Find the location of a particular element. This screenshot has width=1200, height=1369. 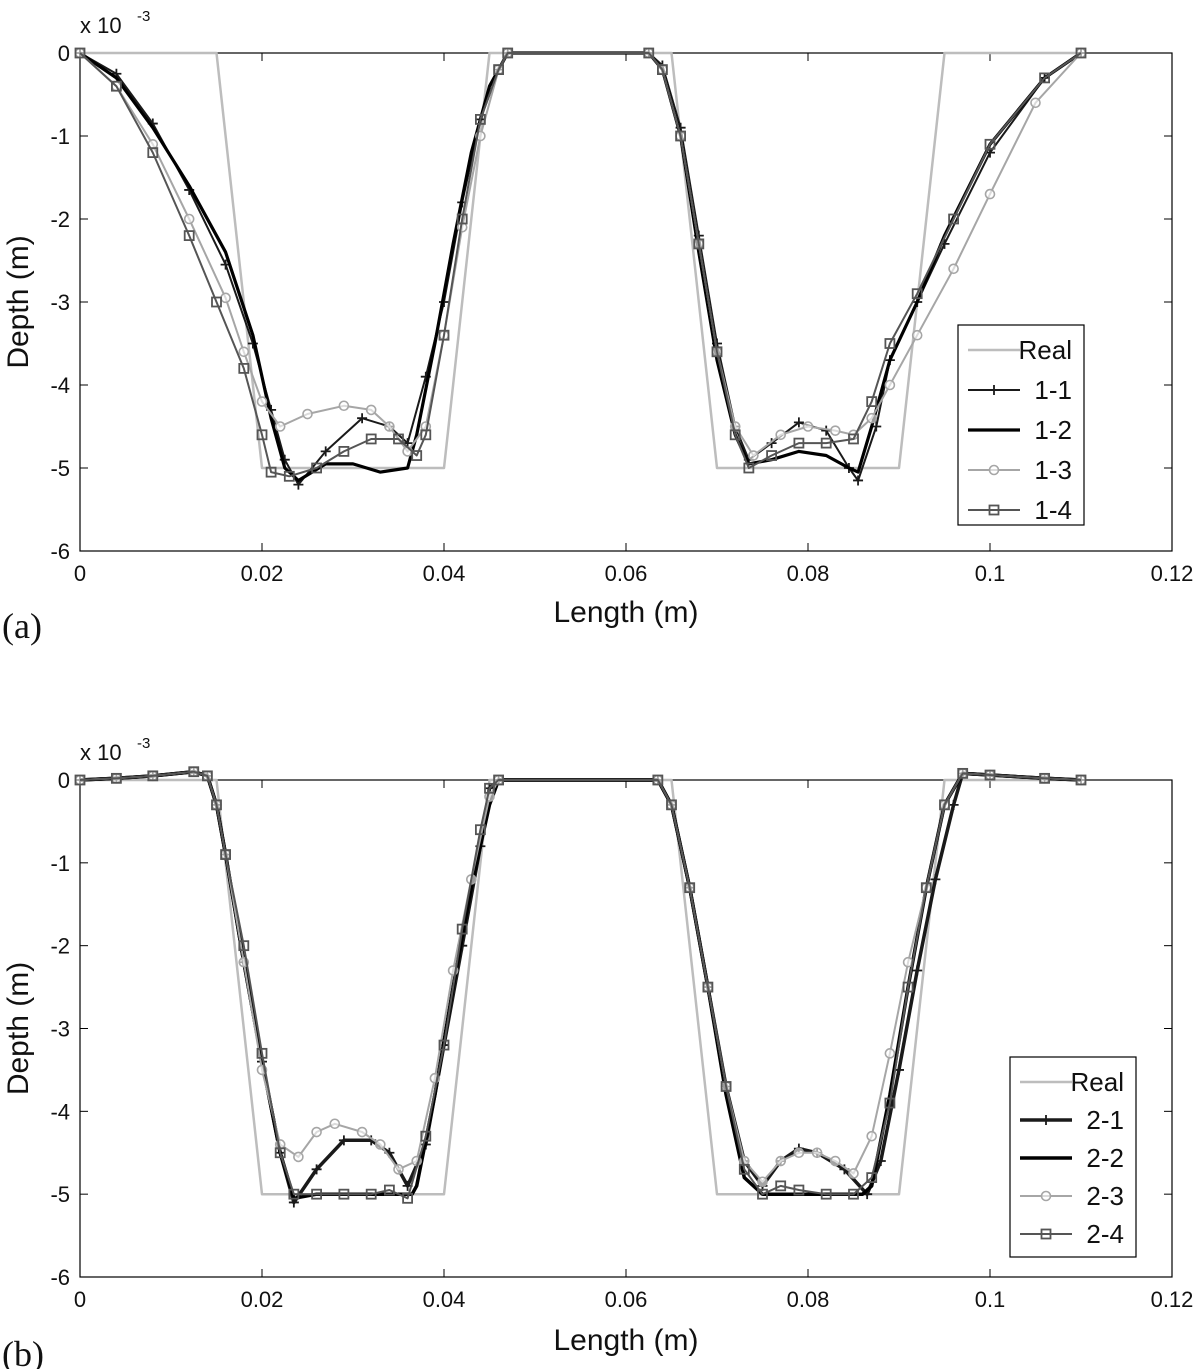

y-tick-label: -2 is located at coordinates (60, 946).